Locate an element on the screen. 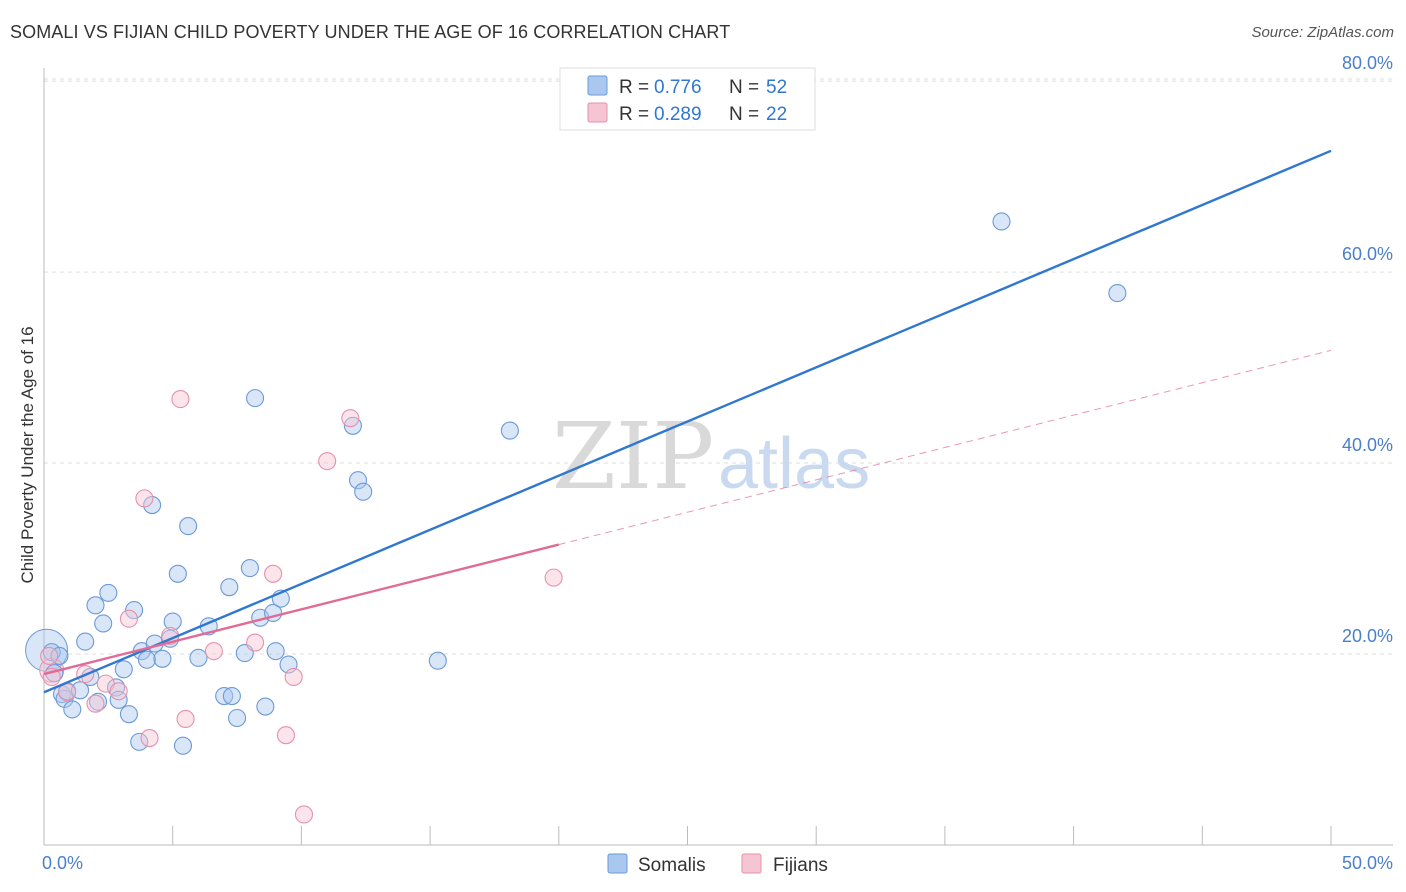 Image resolution: width=1406 pixels, height=892 pixels. series-swatch-somalis is located at coordinates (617, 863).